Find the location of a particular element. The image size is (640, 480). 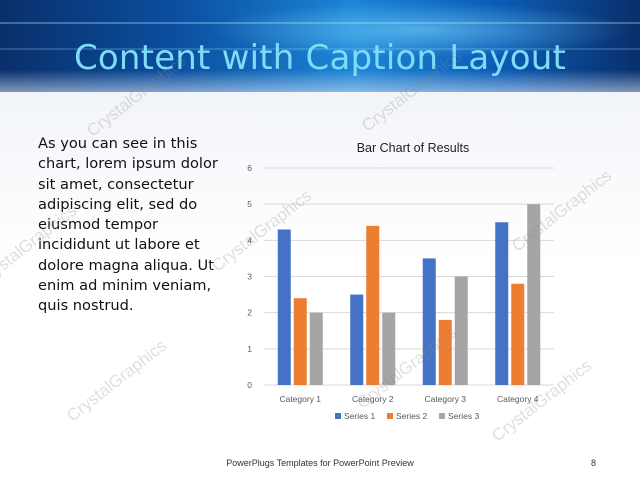

slide-title: Content with Caption Layout is located at coordinates (320, 58).